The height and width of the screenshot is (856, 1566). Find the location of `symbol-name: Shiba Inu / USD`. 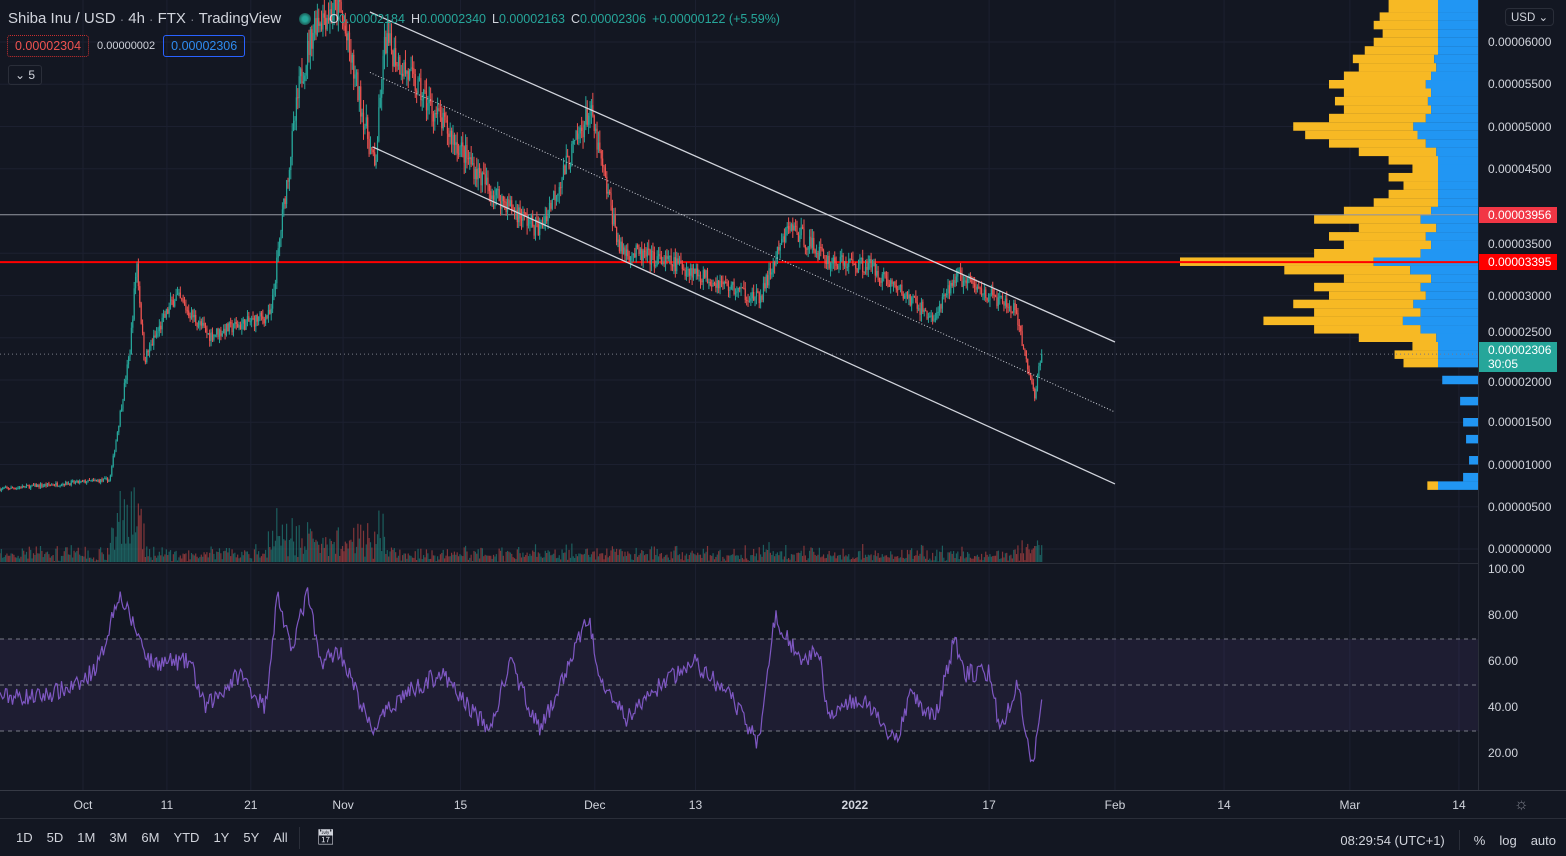

symbol-name: Shiba Inu / USD is located at coordinates (62, 18).